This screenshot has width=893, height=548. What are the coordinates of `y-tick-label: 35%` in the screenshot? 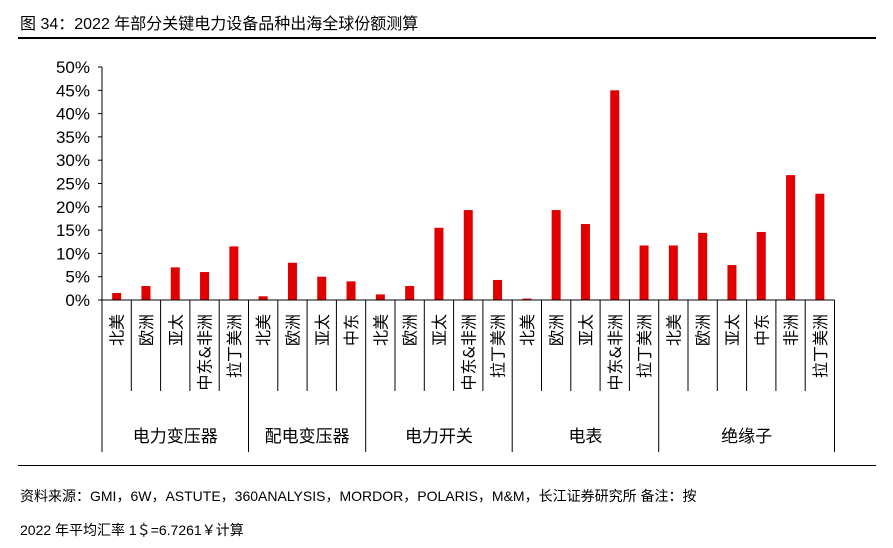 It's located at (73, 137).